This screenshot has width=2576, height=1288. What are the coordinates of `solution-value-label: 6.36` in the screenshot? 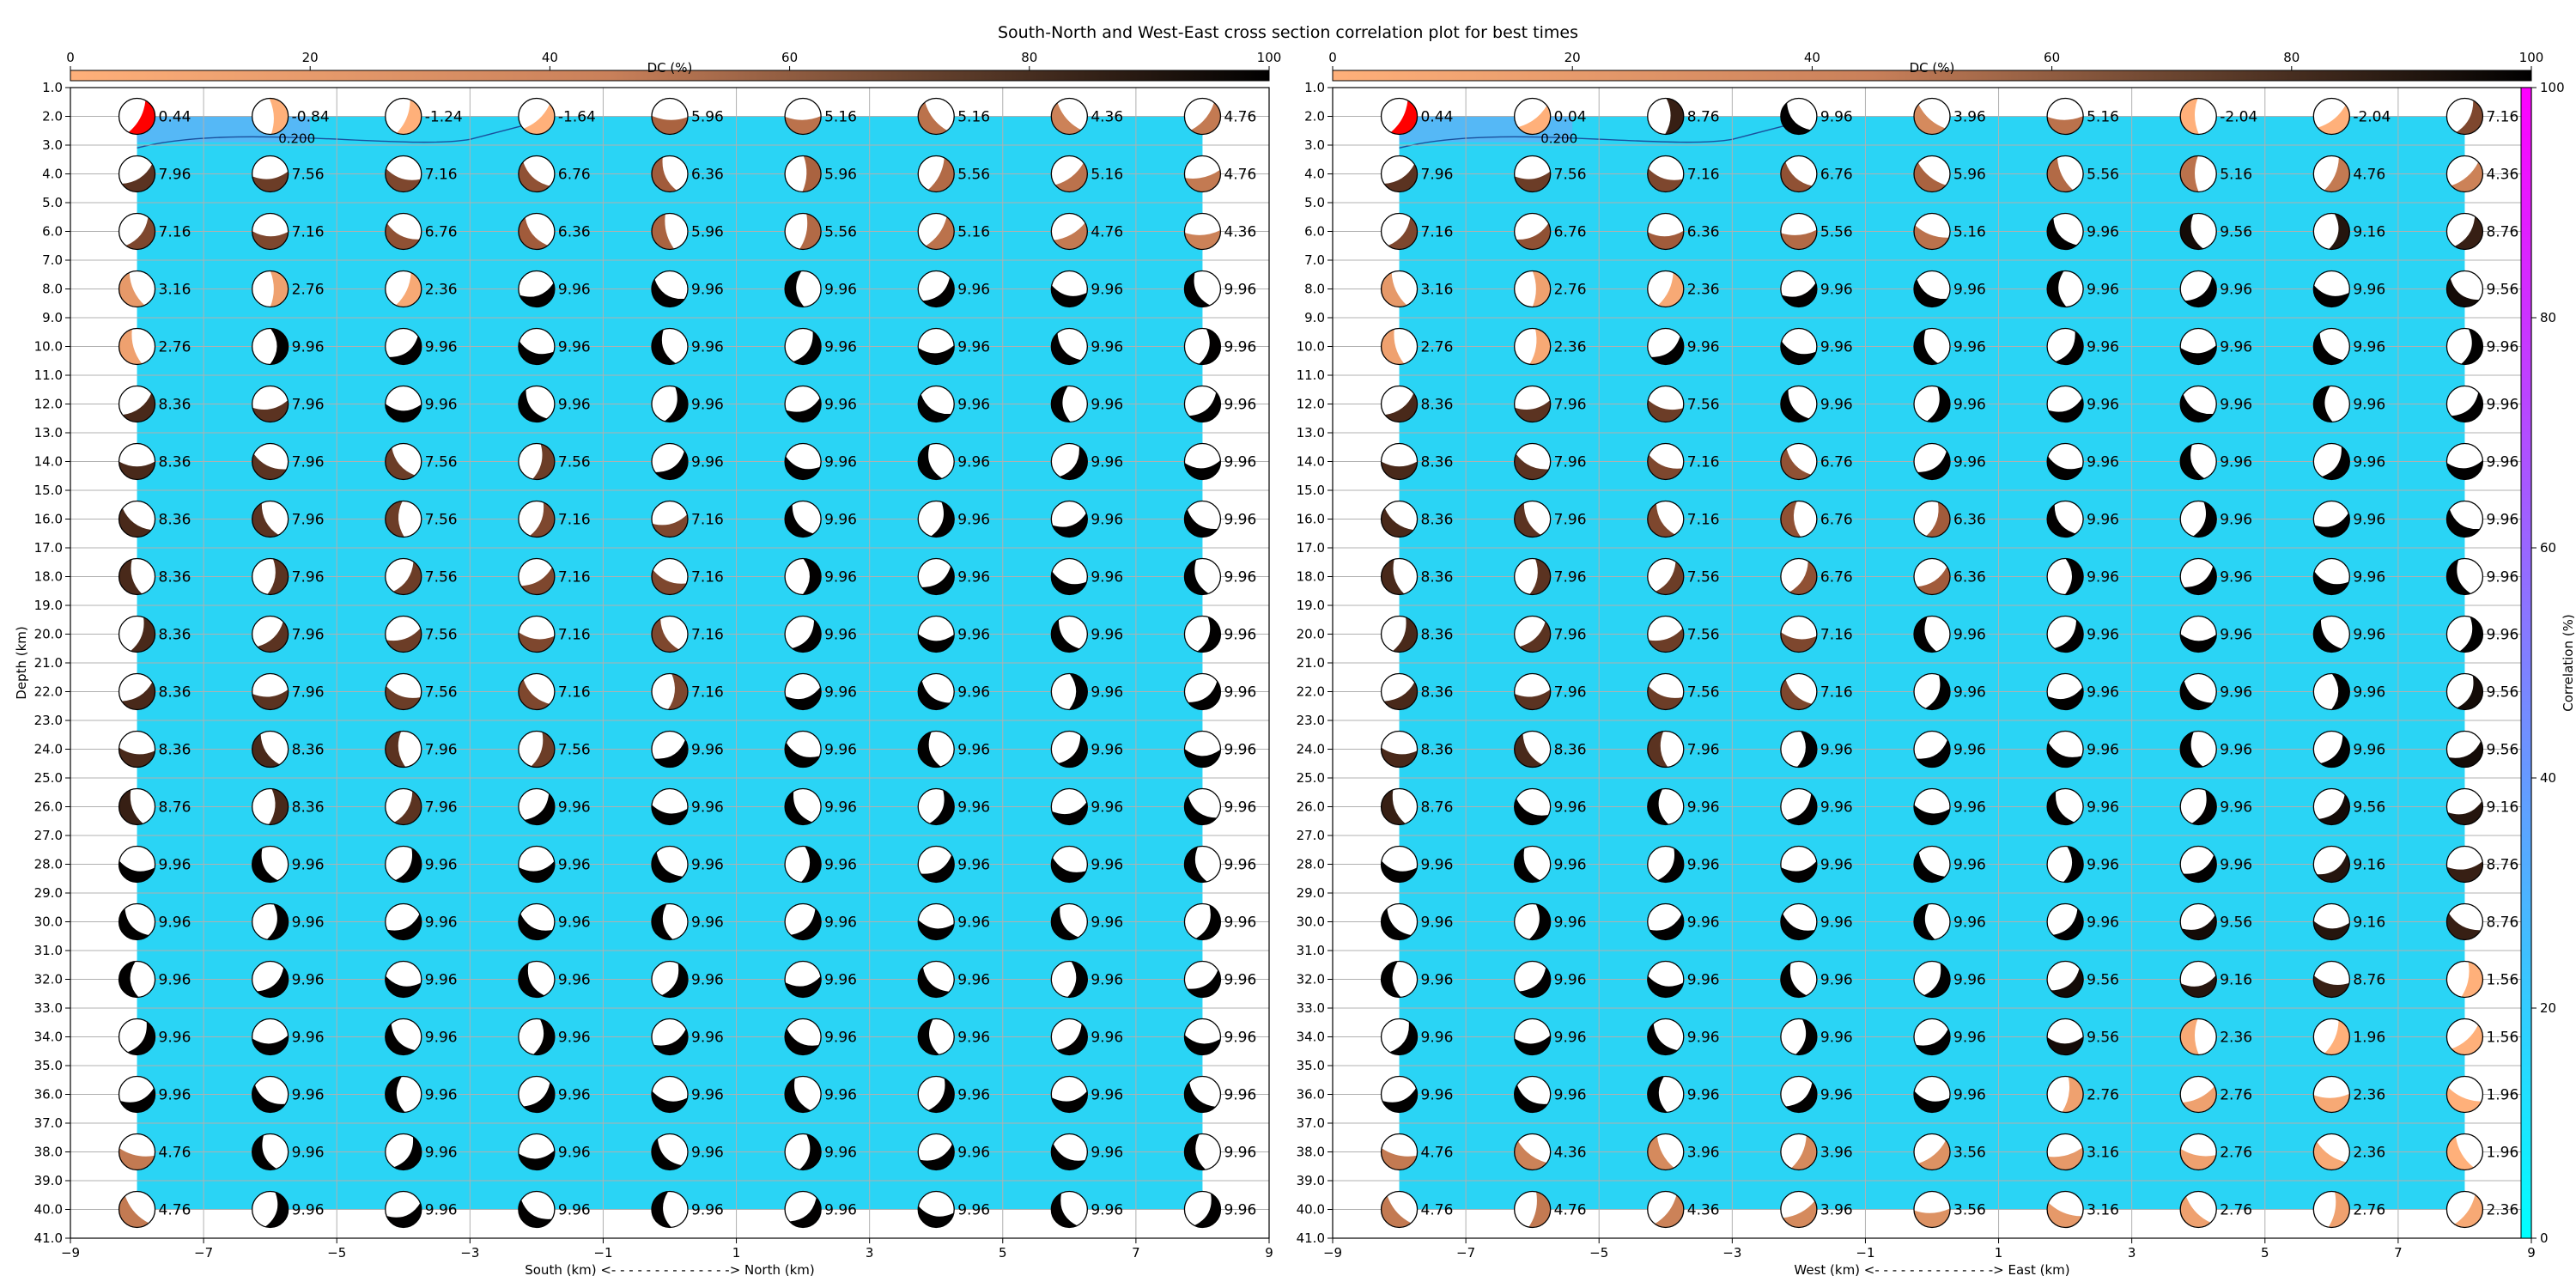 It's located at (1969, 521).